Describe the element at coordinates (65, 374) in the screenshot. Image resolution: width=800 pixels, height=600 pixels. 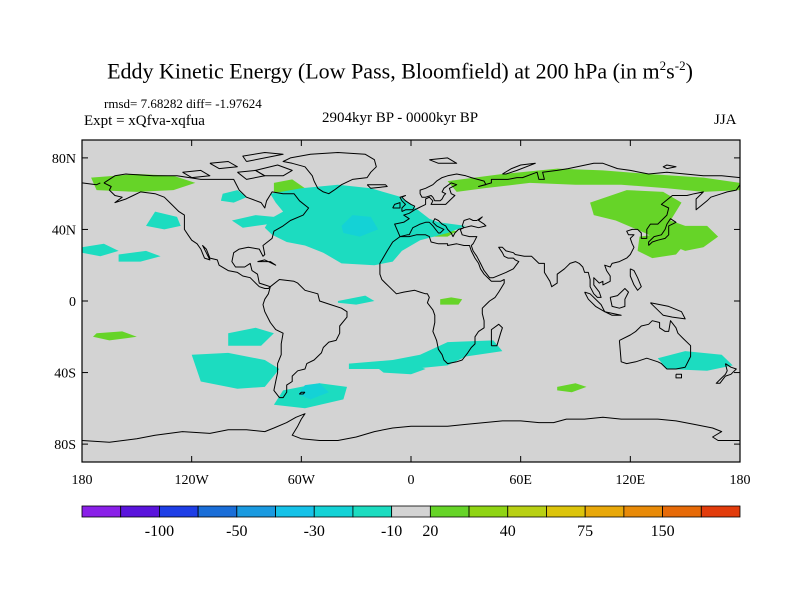
I see `y-tick-label-3: 40S` at that location.